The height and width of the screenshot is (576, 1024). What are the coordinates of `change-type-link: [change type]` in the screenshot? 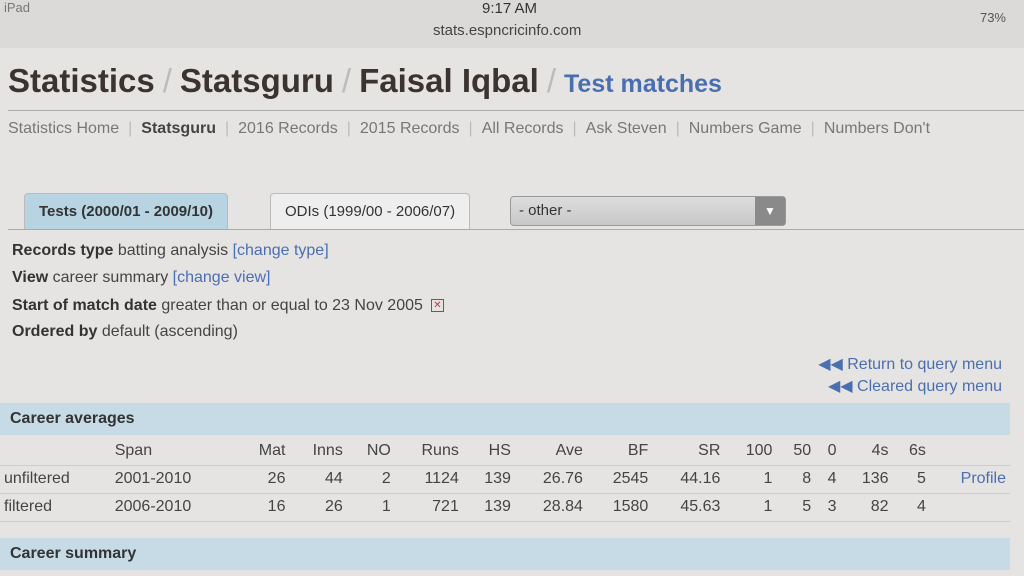 It's located at (280, 250).